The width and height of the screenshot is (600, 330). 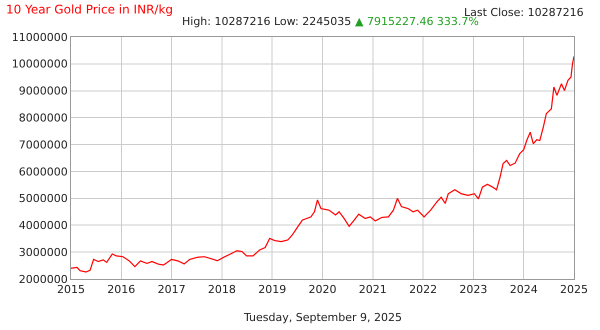 I want to click on y-tick-label: 6000000, so click(x=43, y=171).